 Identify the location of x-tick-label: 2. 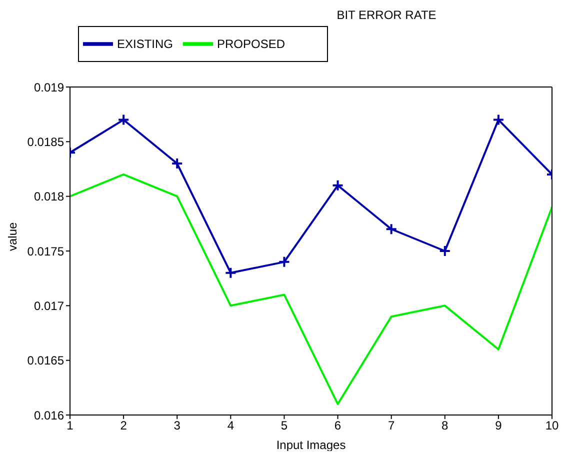
(124, 425).